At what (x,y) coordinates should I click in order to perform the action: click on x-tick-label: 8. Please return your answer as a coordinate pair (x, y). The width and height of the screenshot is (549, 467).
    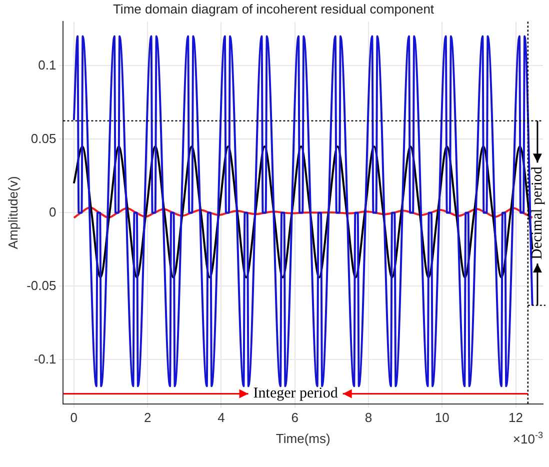
    Looking at the image, I should click on (368, 418).